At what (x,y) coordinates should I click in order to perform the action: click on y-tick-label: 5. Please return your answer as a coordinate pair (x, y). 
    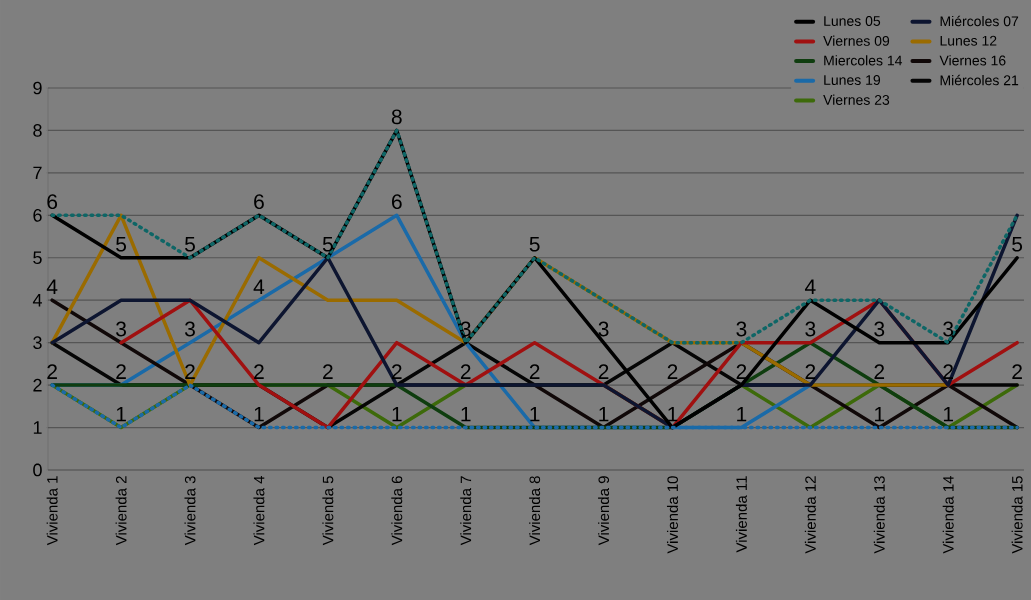
    Looking at the image, I should click on (37, 258).